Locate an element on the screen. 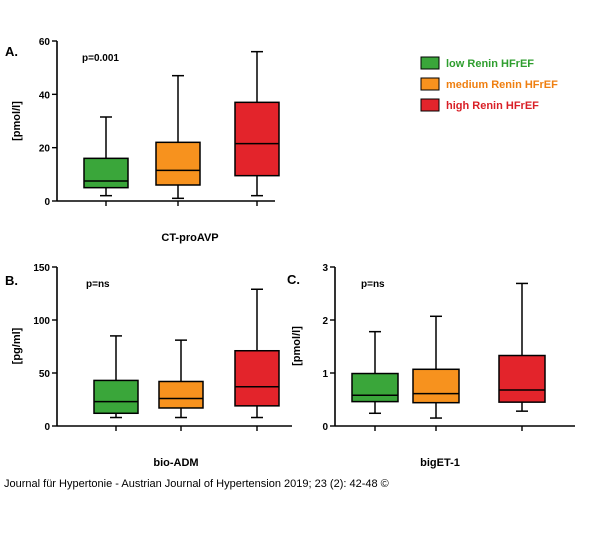 This screenshot has width=600, height=540. y-tick-label: 50 is located at coordinates (45, 374).